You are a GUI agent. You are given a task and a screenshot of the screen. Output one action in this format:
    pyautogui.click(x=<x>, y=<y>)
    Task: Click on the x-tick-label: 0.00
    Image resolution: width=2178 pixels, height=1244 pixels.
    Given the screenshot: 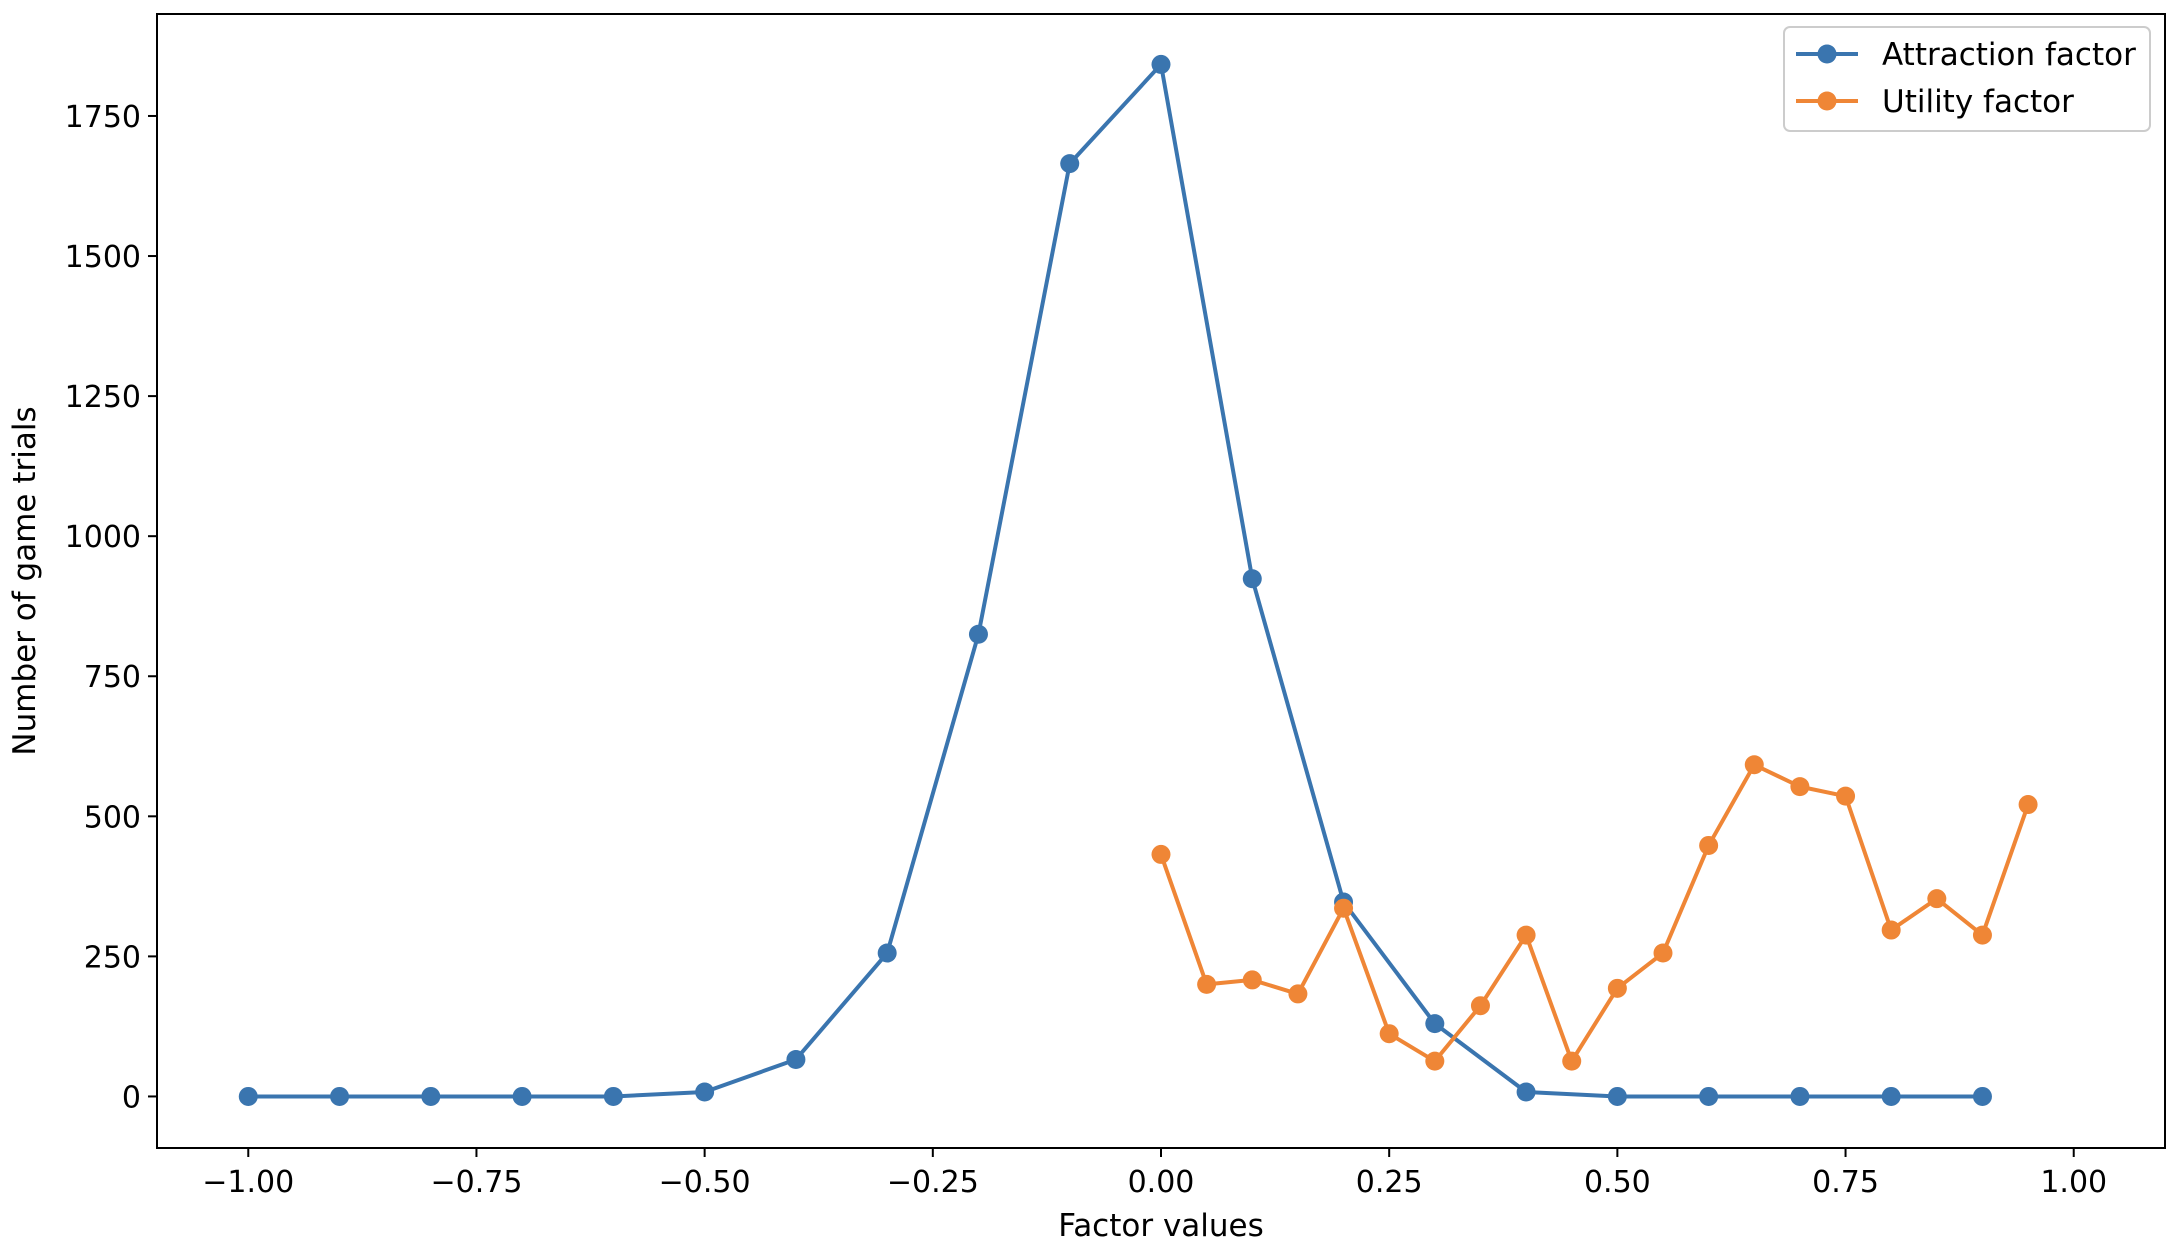 What is the action you would take?
    pyautogui.click(x=1161, y=1182)
    